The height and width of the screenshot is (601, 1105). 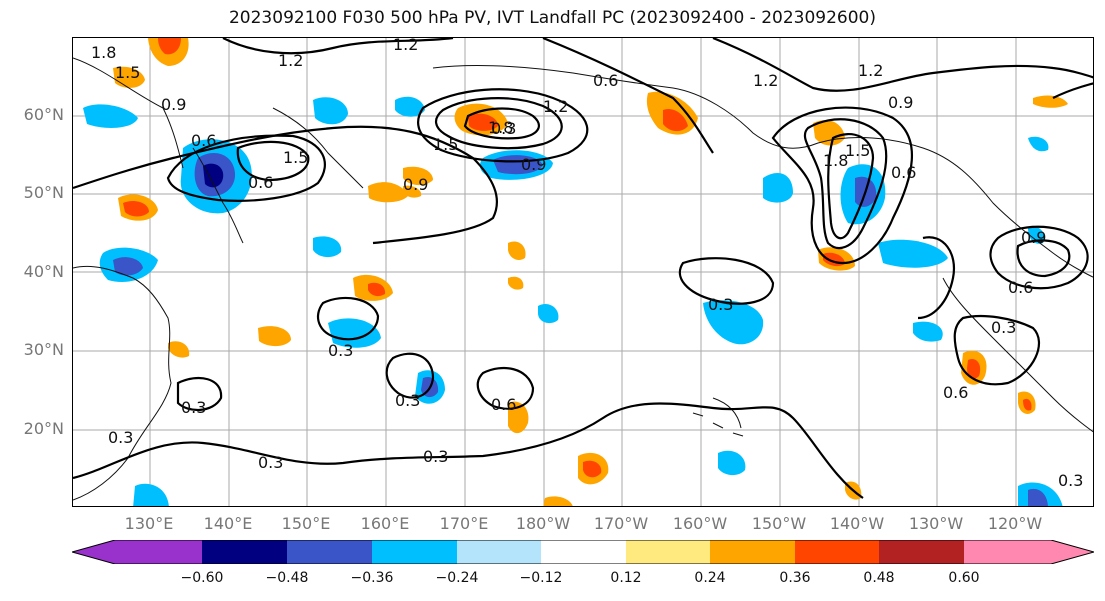 I want to click on lat-label: 50°N, so click(x=43, y=192).